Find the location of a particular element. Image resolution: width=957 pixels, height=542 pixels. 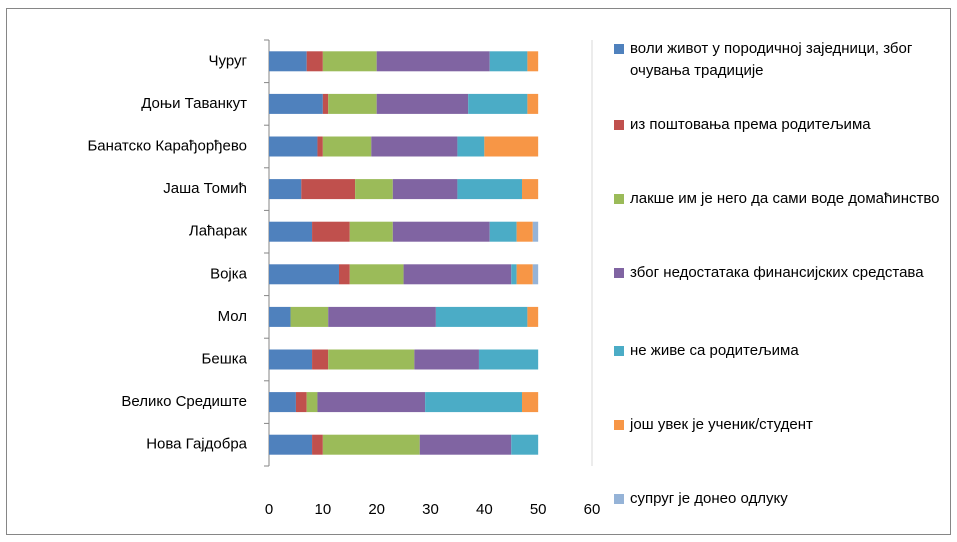

y-tick-label: Мол is located at coordinates (232, 316).